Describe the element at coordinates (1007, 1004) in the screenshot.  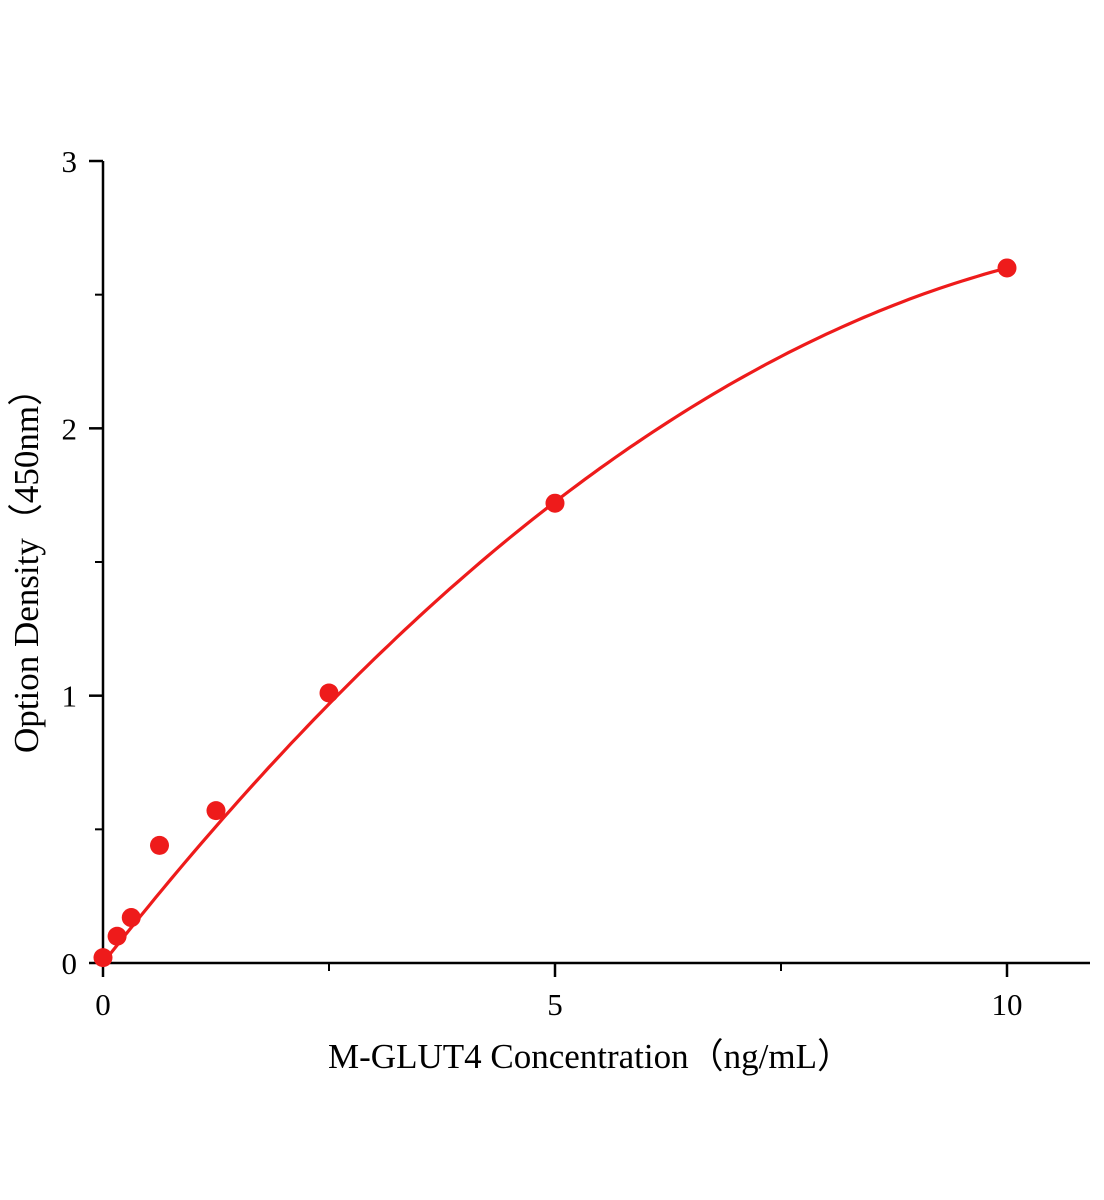
I see `x-tick-label: 10` at that location.